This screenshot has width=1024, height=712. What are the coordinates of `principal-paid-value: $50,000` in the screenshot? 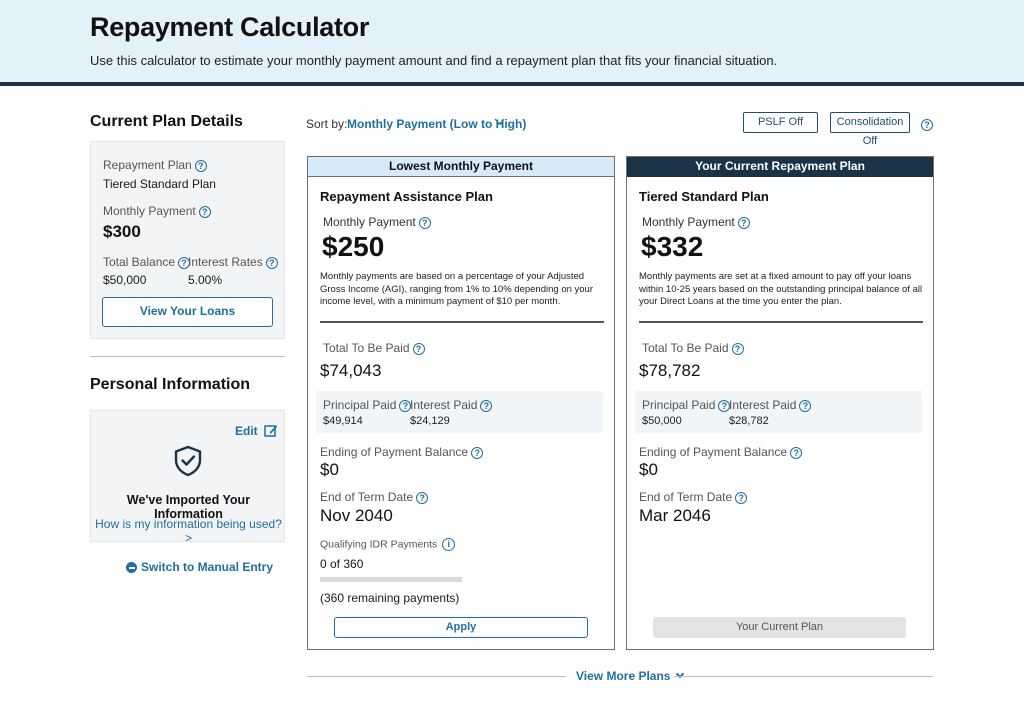 It's located at (662, 421).